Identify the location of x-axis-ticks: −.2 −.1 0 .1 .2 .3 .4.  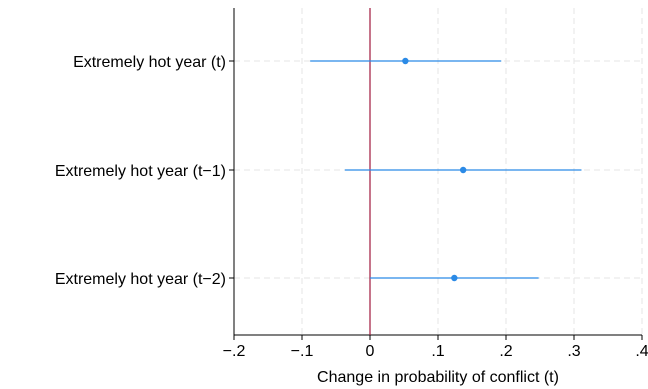
(435, 347).